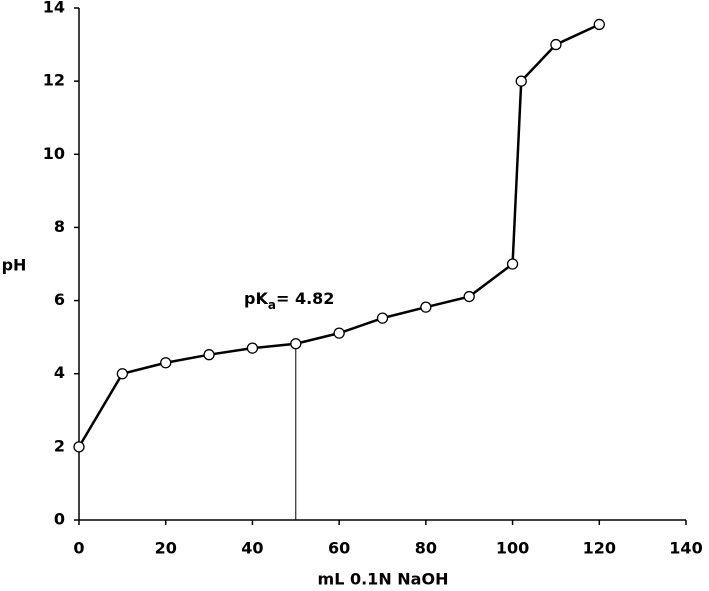 This screenshot has width=709, height=591. Describe the element at coordinates (59, 445) in the screenshot. I see `y-tick-label: 2` at that location.